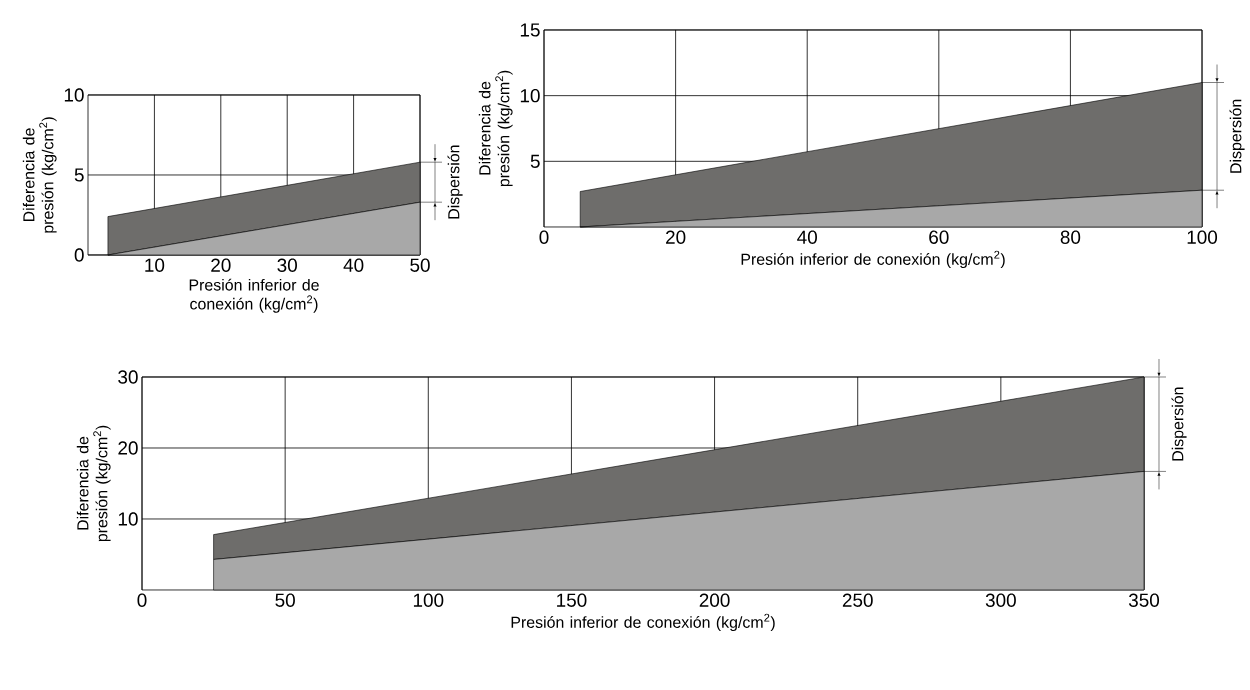 This screenshot has height=690, width=1250. I want to click on y-tick-label: 20, so click(128, 448).